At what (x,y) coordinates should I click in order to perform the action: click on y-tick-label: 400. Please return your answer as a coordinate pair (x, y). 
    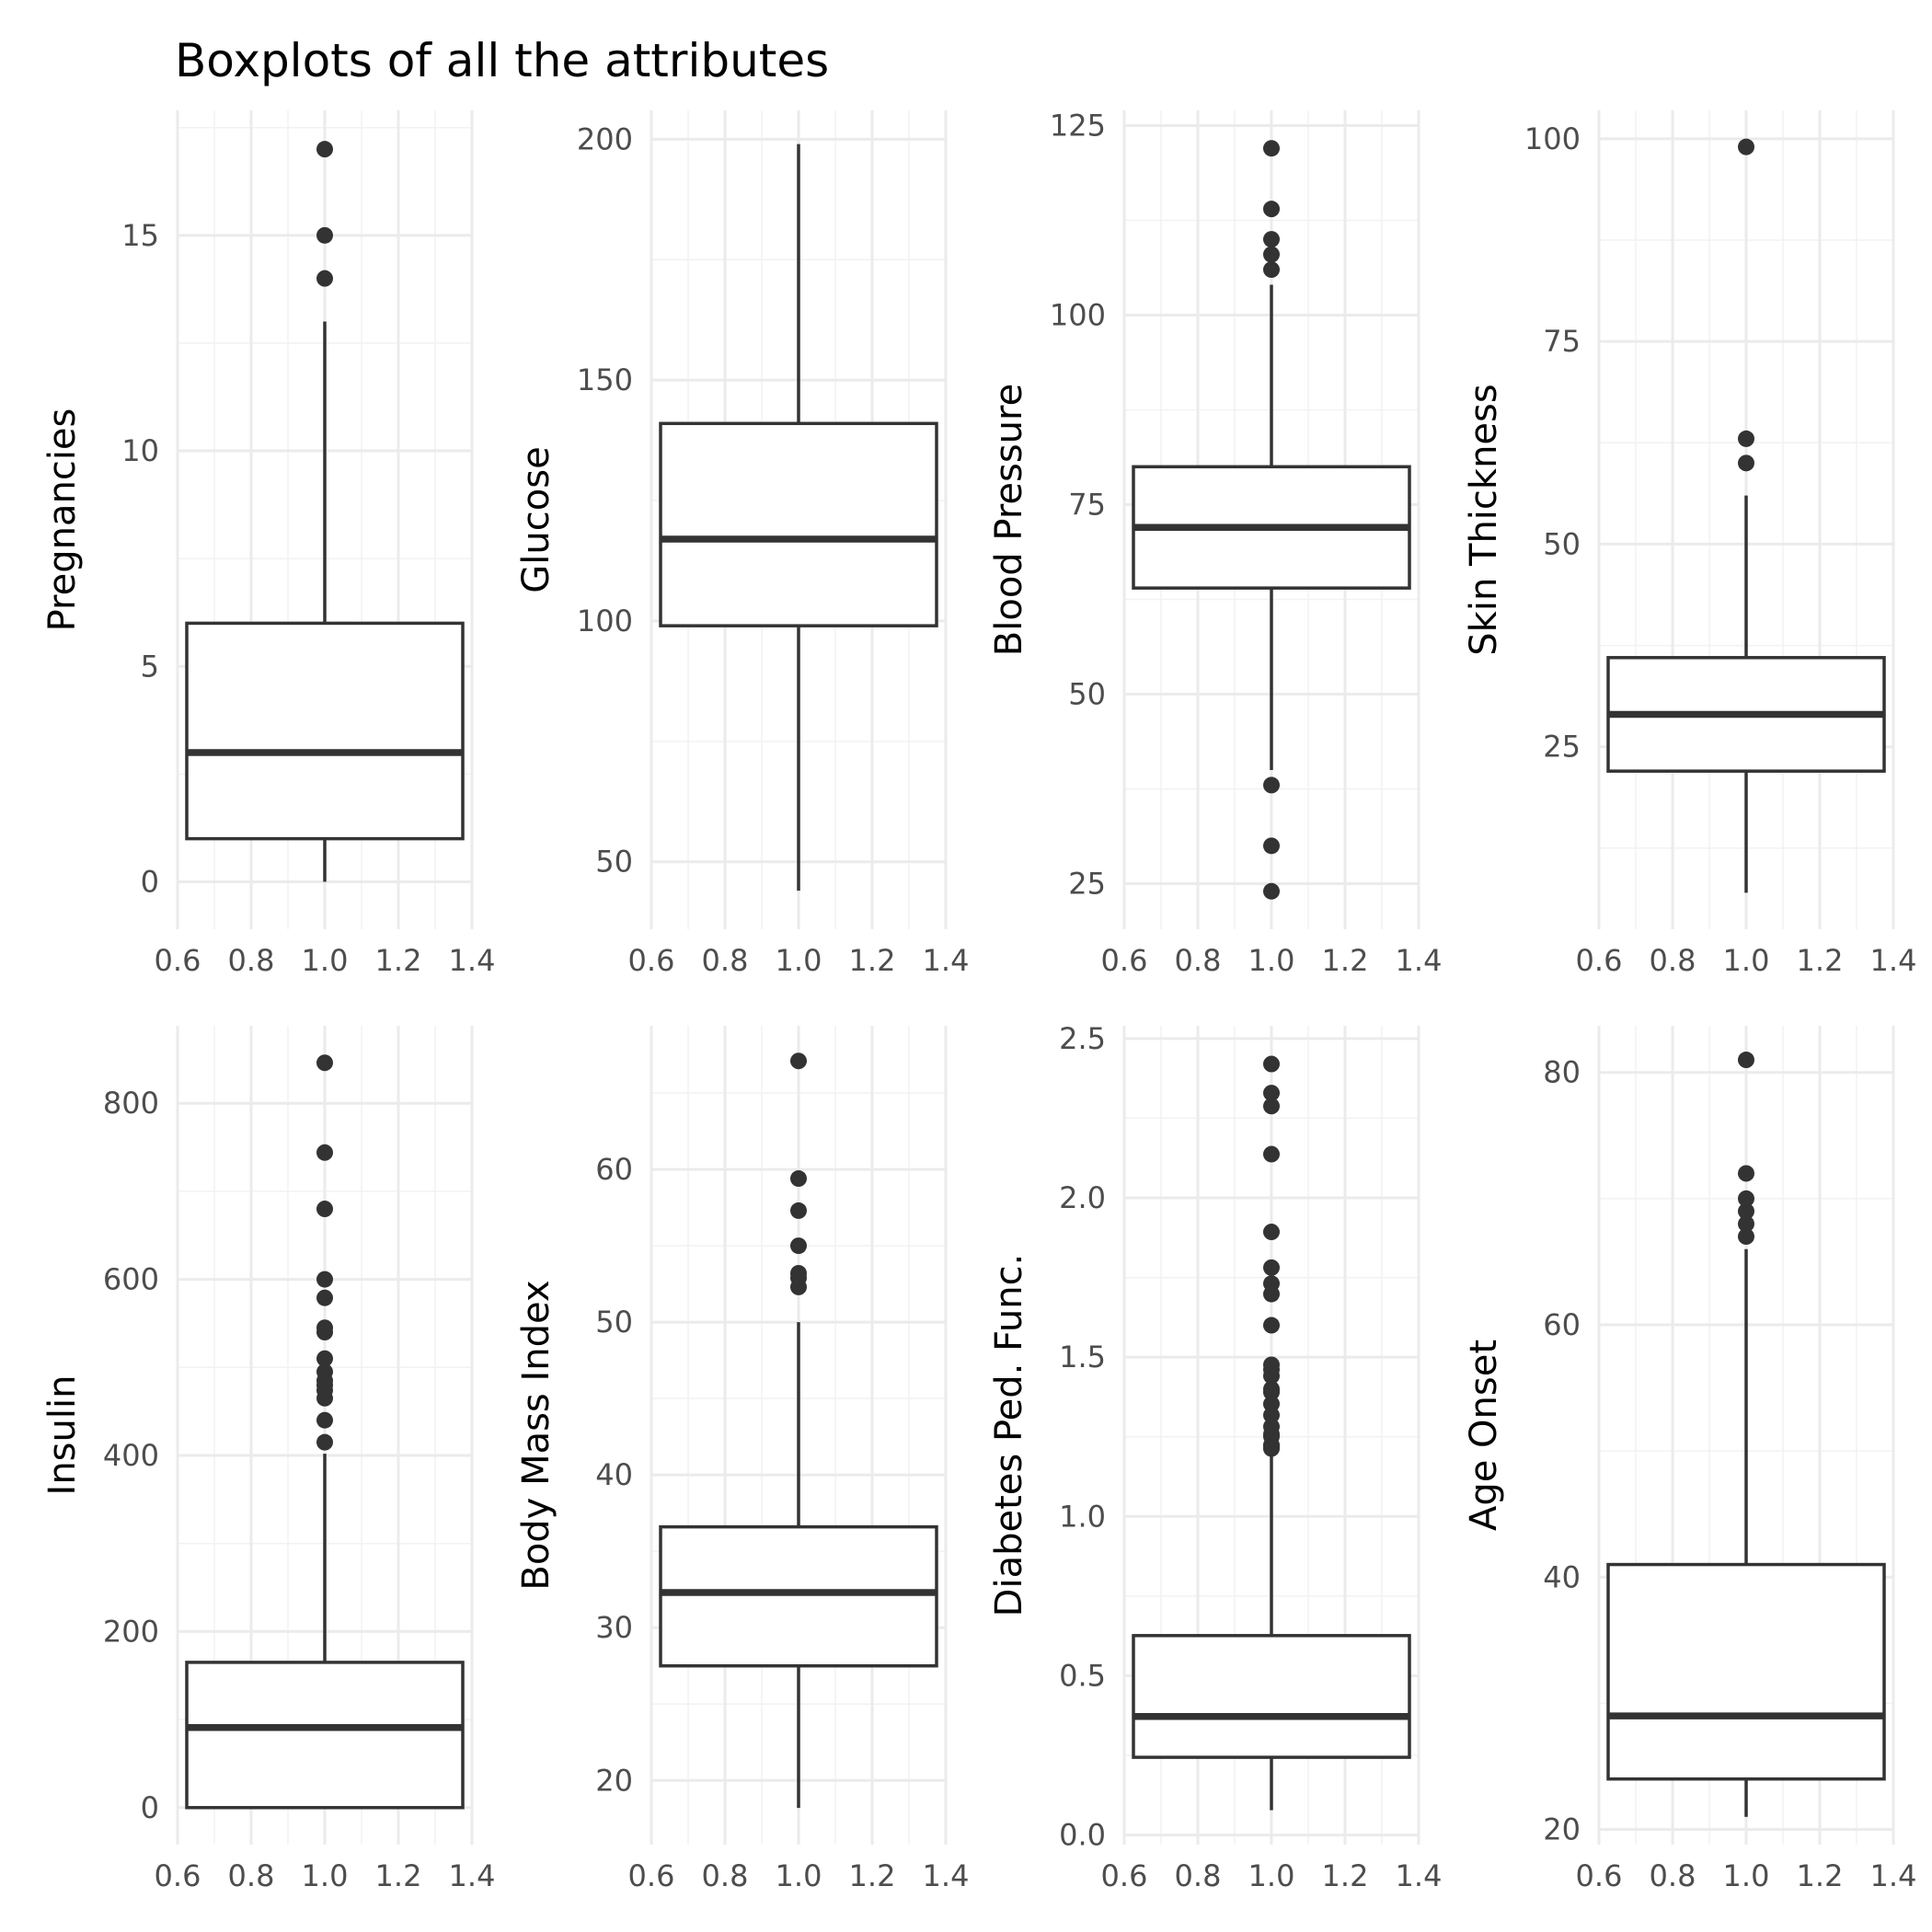
    Looking at the image, I should click on (131, 1455).